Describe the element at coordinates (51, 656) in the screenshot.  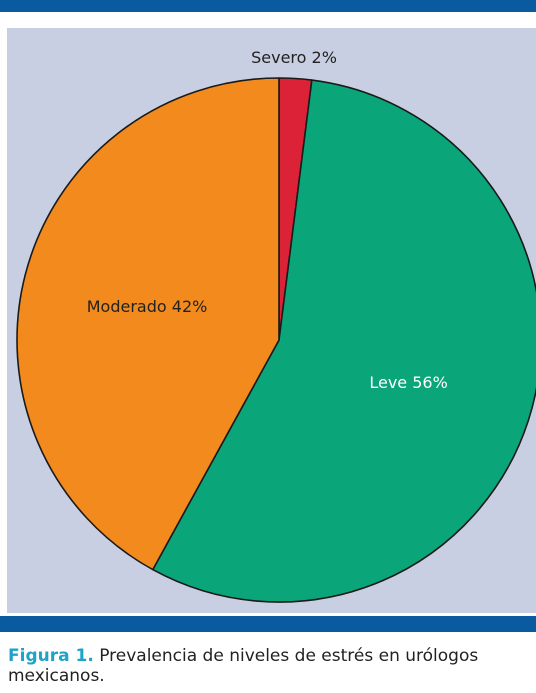
I see `caption-label: Figura 1.` at that location.